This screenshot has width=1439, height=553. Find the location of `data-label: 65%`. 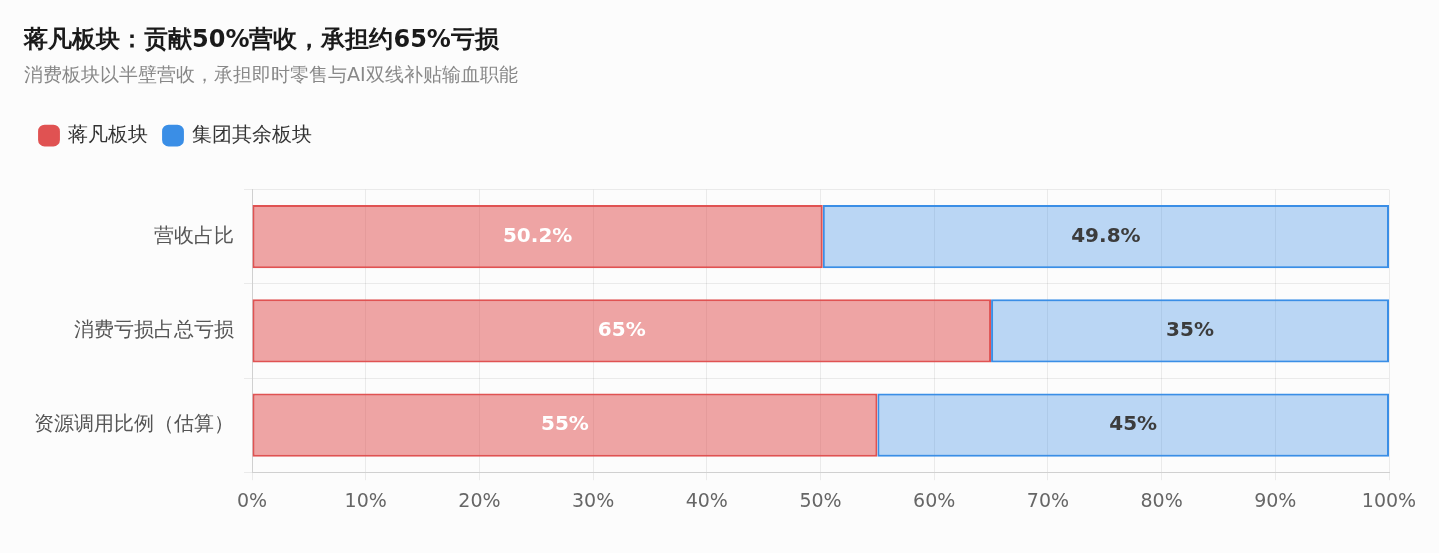

data-label: 65% is located at coordinates (621, 329).